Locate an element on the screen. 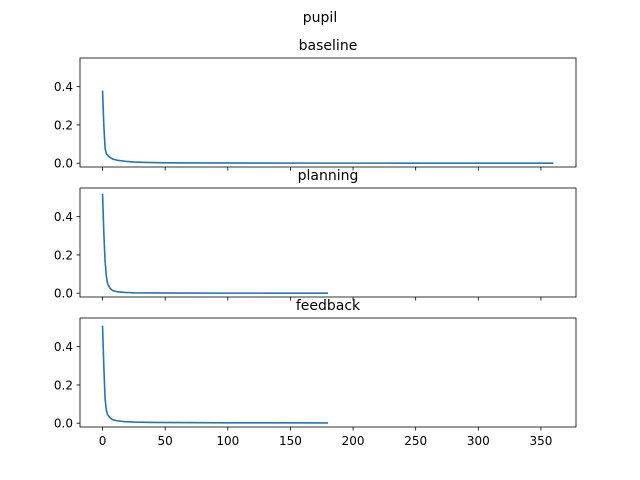 The height and width of the screenshot is (480, 640). subplot-title: feedback is located at coordinates (328, 306).